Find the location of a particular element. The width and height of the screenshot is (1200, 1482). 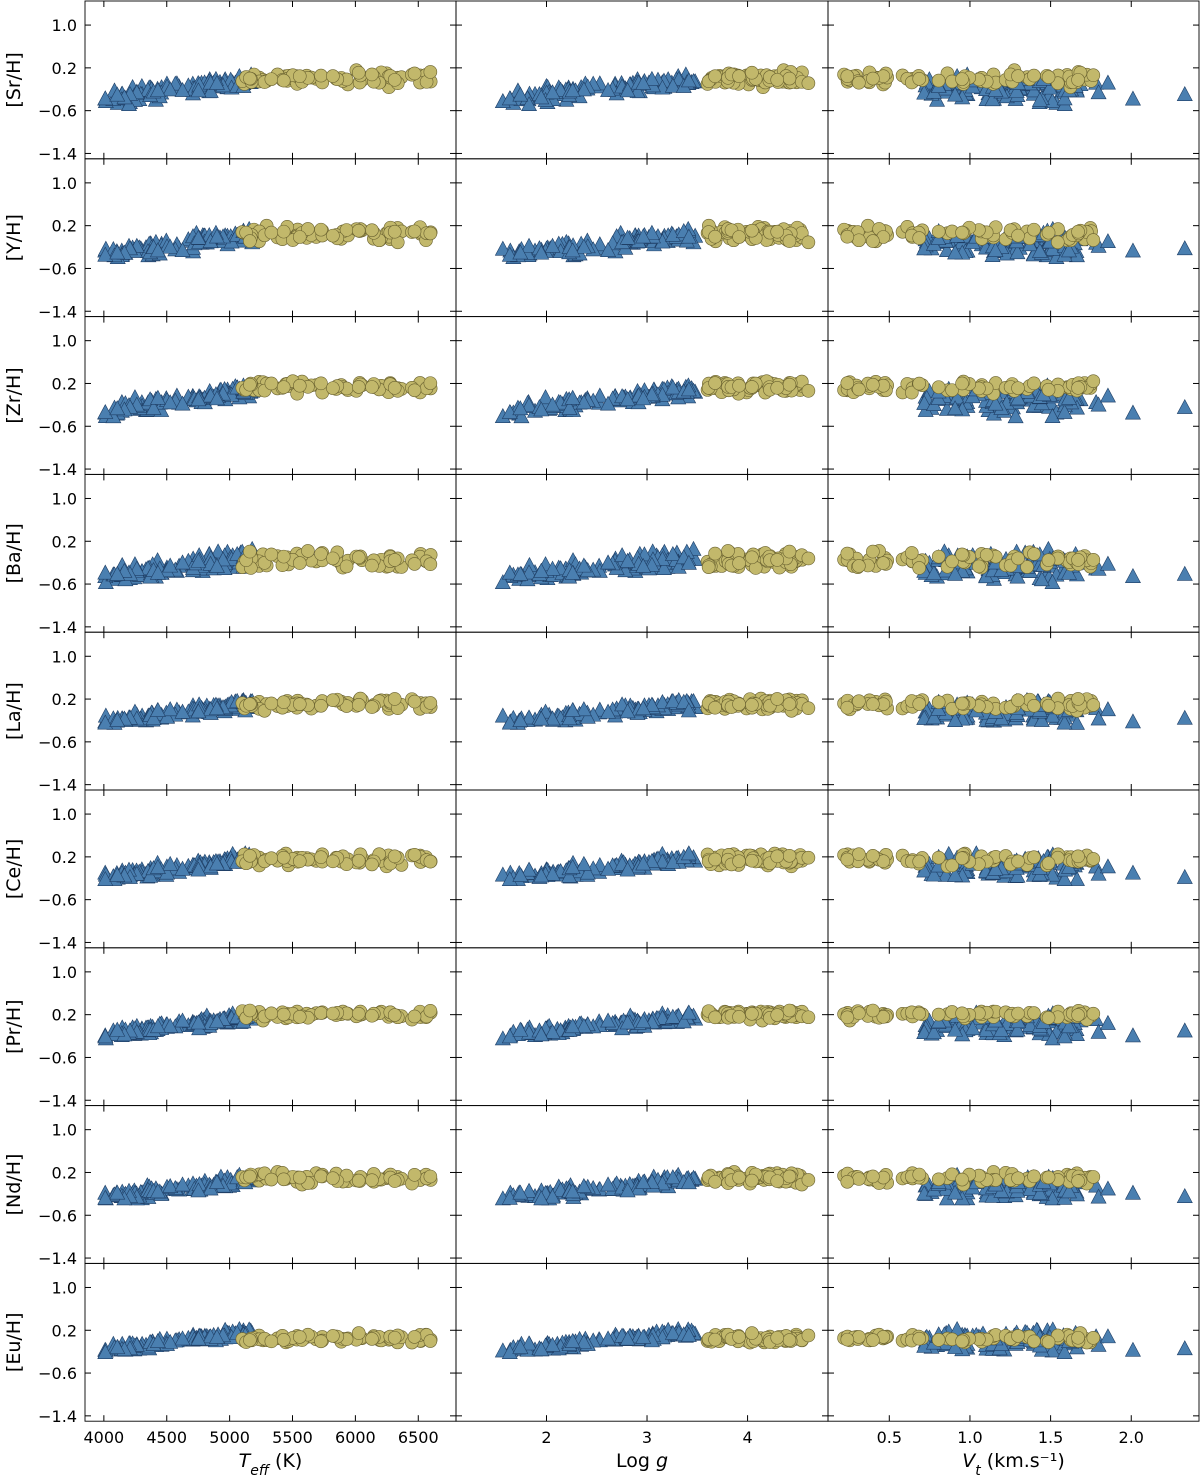

panel-yh-teff: 1.00.2−0.6−1.4 is located at coordinates (247, 239).